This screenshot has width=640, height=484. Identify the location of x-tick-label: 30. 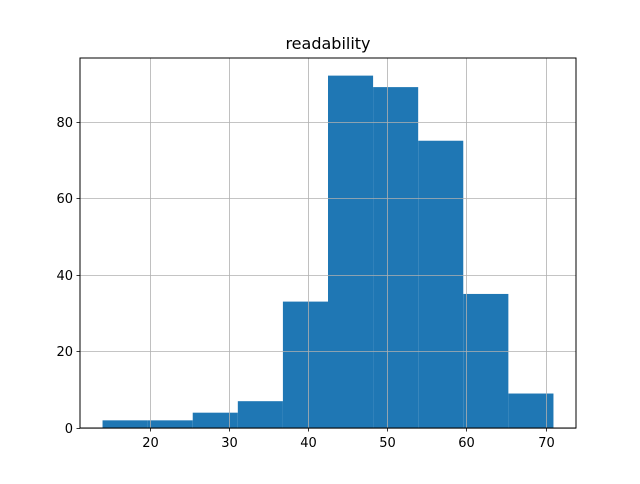
(229, 443).